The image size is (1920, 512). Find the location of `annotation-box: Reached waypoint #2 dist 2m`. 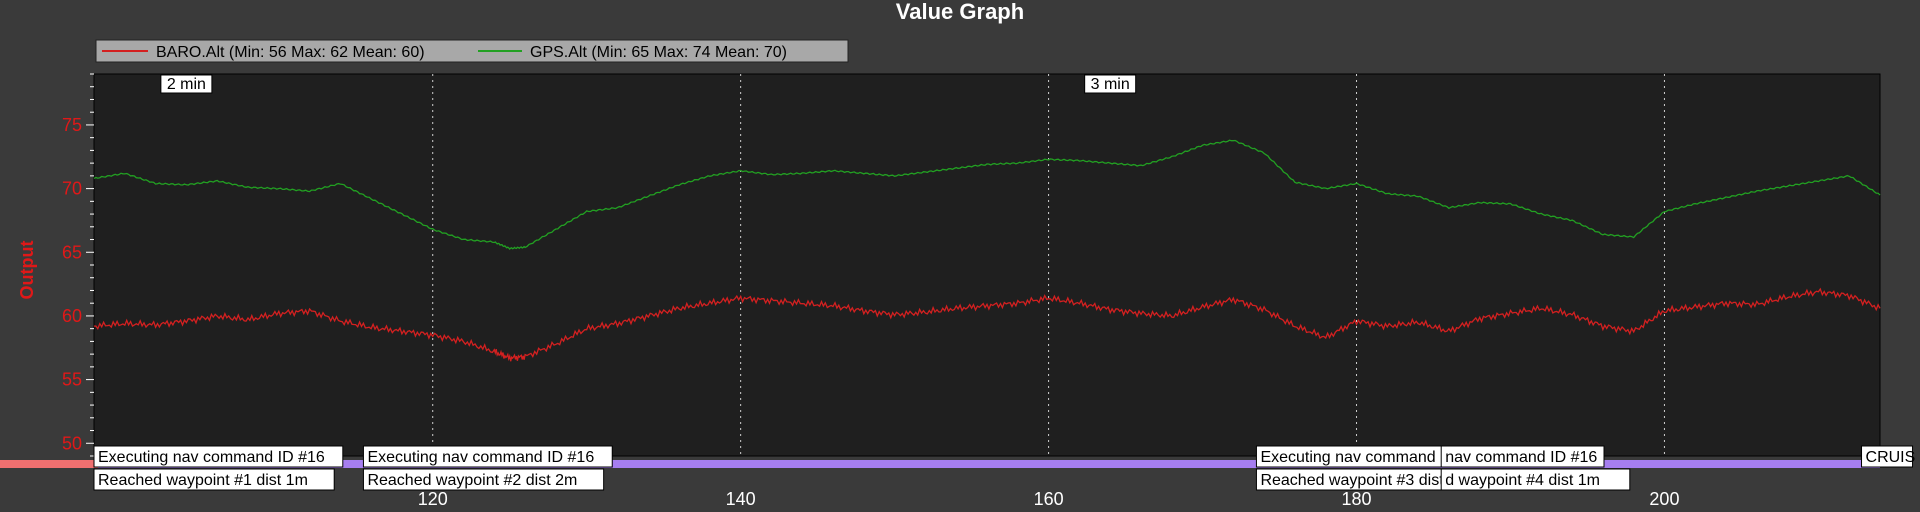

annotation-box: Reached waypoint #2 dist 2m is located at coordinates (483, 479).